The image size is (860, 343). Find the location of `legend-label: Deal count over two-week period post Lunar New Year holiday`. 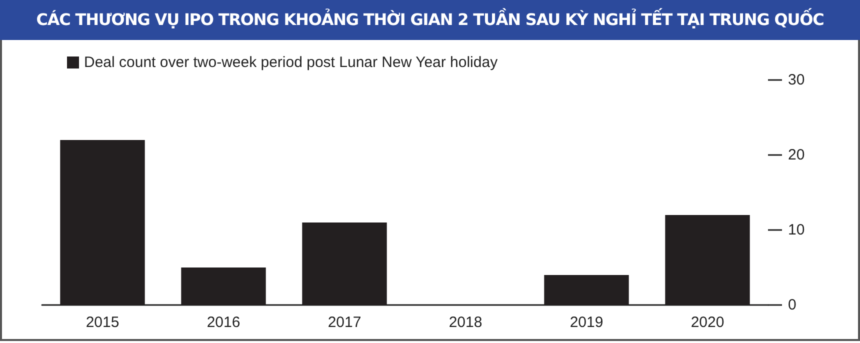

legend-label: Deal count over two-week period post Lunar New Year holiday is located at coordinates (291, 62).